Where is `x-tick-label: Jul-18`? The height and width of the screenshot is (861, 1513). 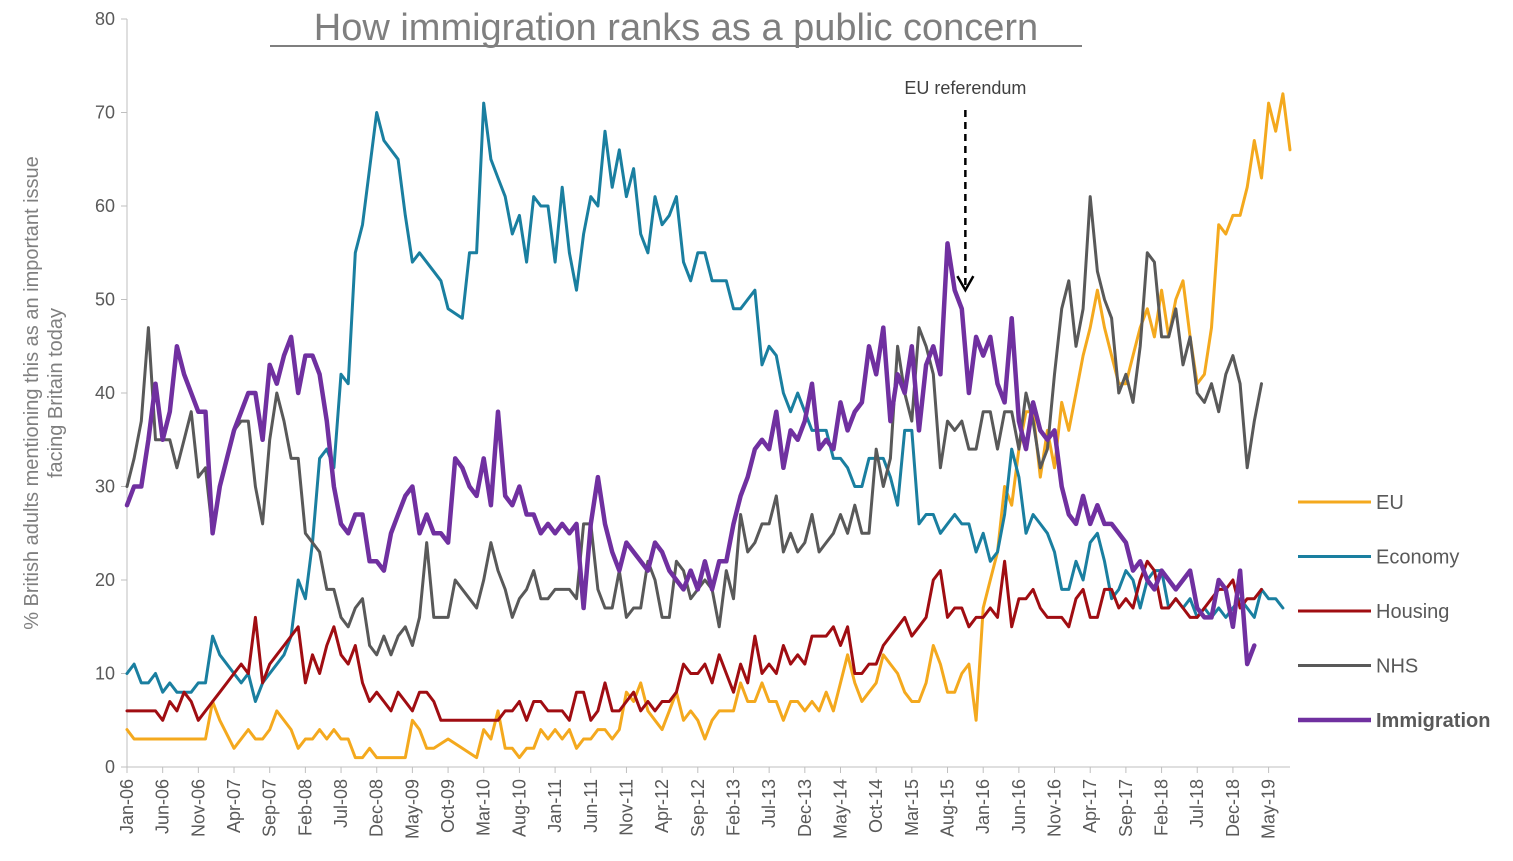 x-tick-label: Jul-18 is located at coordinates (1197, 803).